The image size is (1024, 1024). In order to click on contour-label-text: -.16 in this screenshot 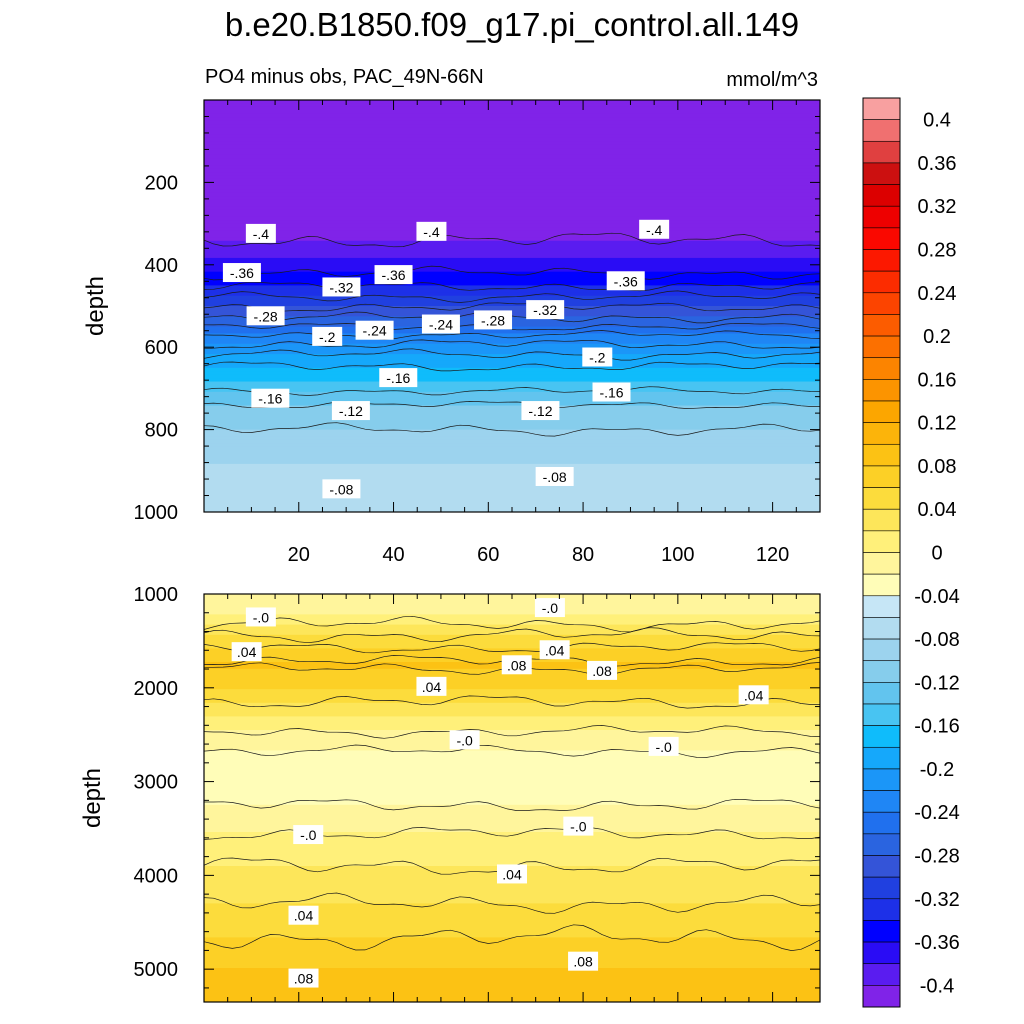, I will do `click(270, 399)`.